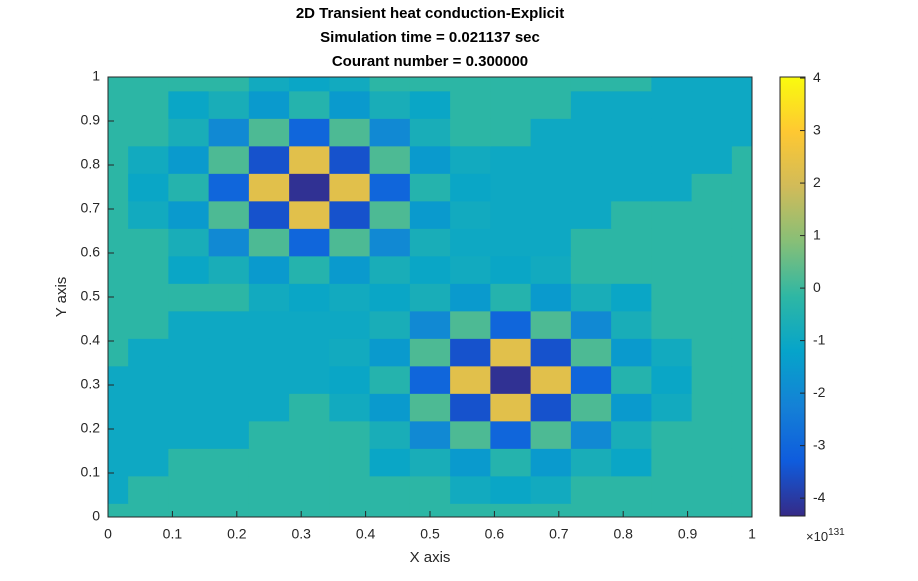 The image size is (918, 581). I want to click on x-tick-label: 0.8, so click(623, 534).